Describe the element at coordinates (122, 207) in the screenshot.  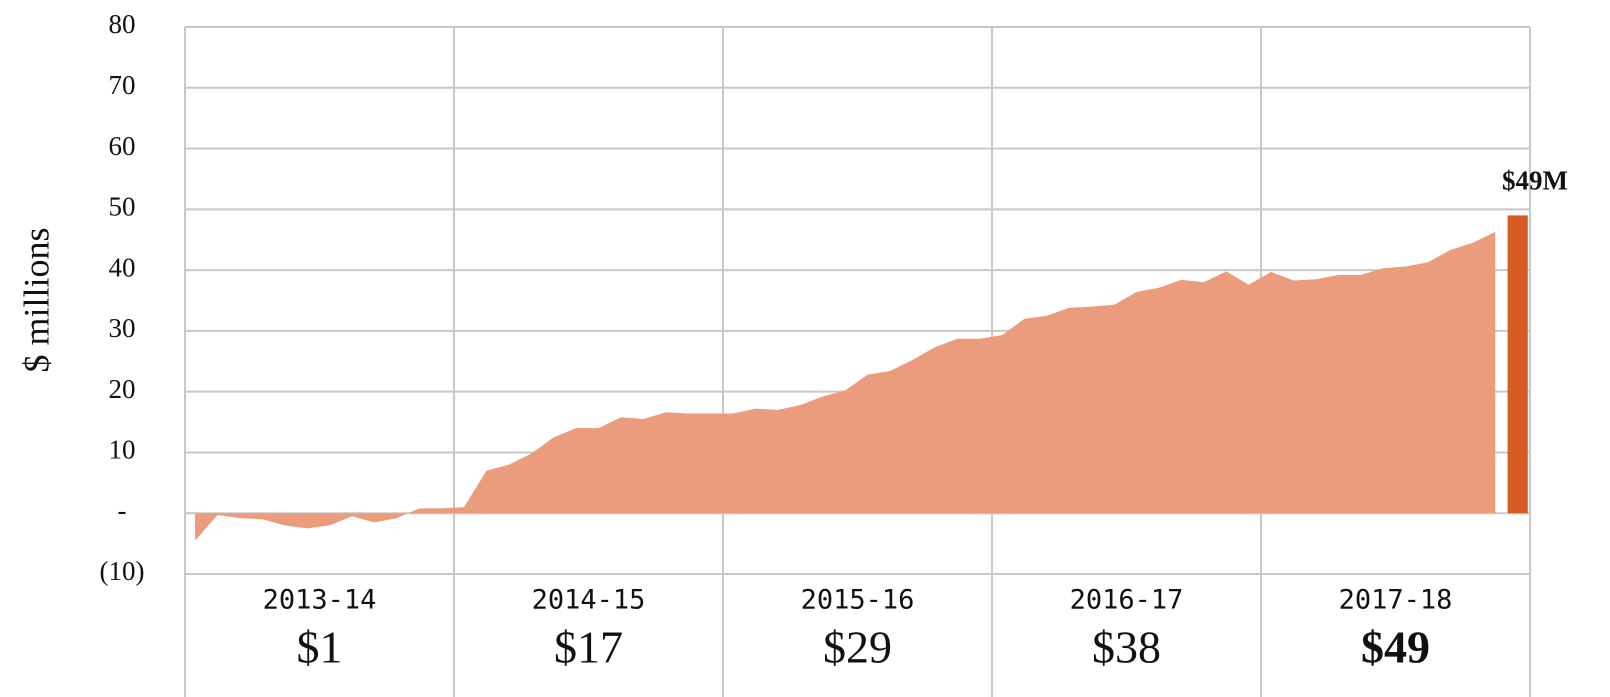
I see `y-tick-label: 50` at that location.